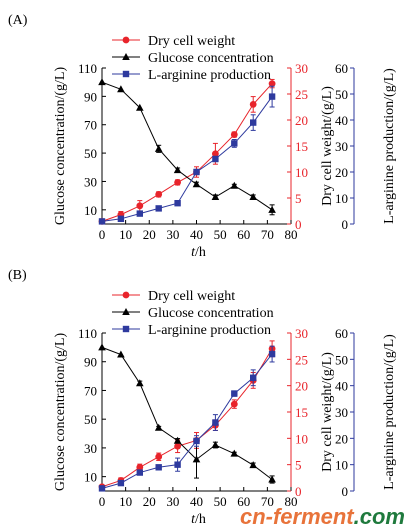 The height and width of the screenshot is (531, 418). Describe the element at coordinates (198, 519) in the screenshot. I see `x-axis-title: t/h` at that location.